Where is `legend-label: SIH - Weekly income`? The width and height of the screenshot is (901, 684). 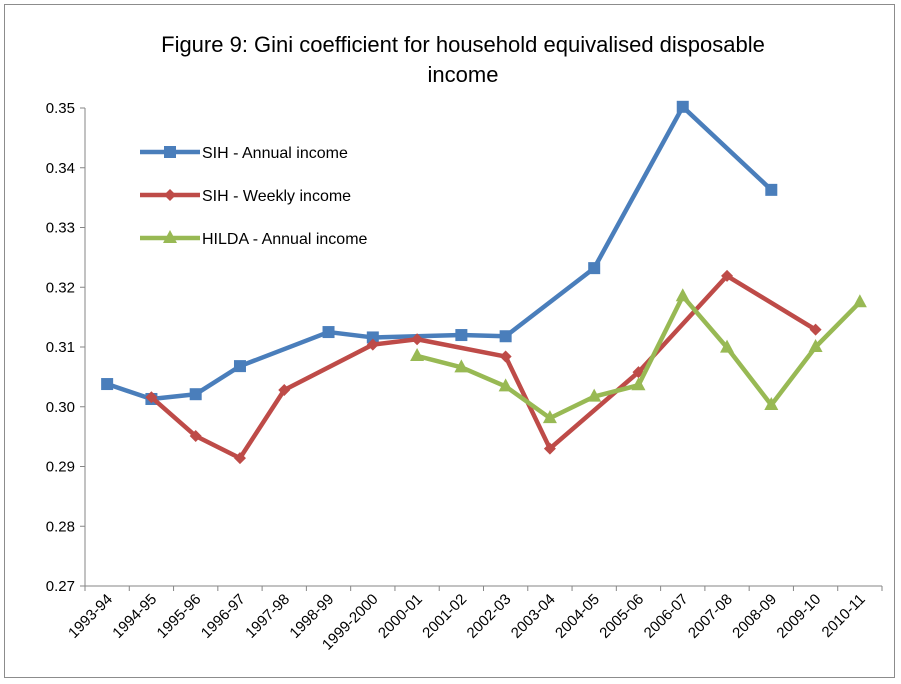 legend-label: SIH - Weekly income is located at coordinates (276, 196).